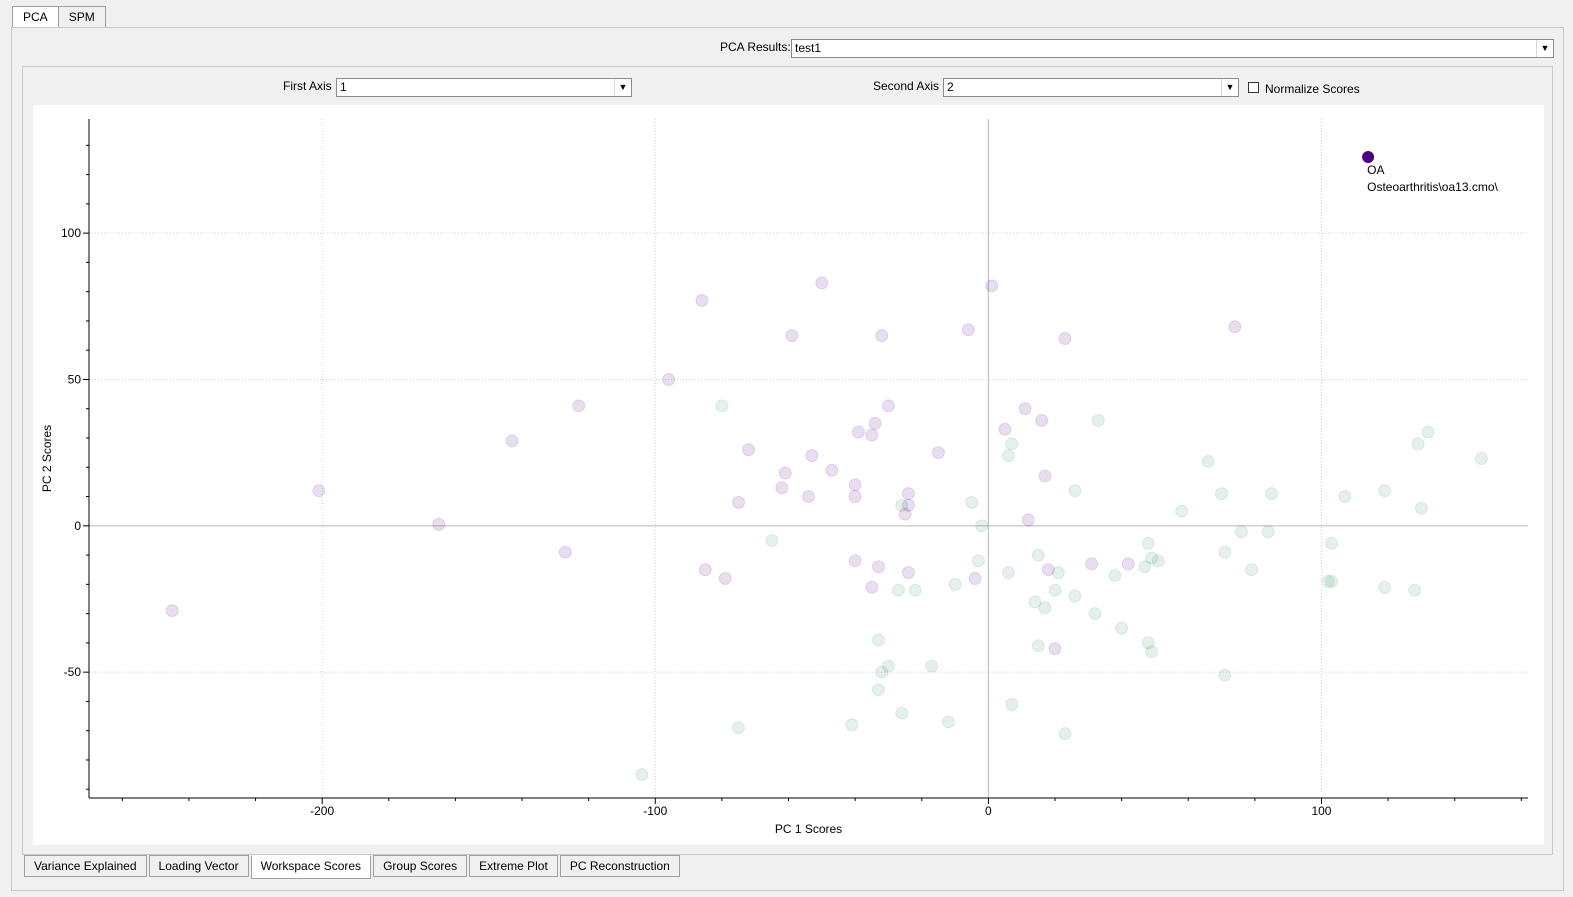  Describe the element at coordinates (311, 867) in the screenshot. I see `tab-workspace-scores: Workspace Scores` at that location.